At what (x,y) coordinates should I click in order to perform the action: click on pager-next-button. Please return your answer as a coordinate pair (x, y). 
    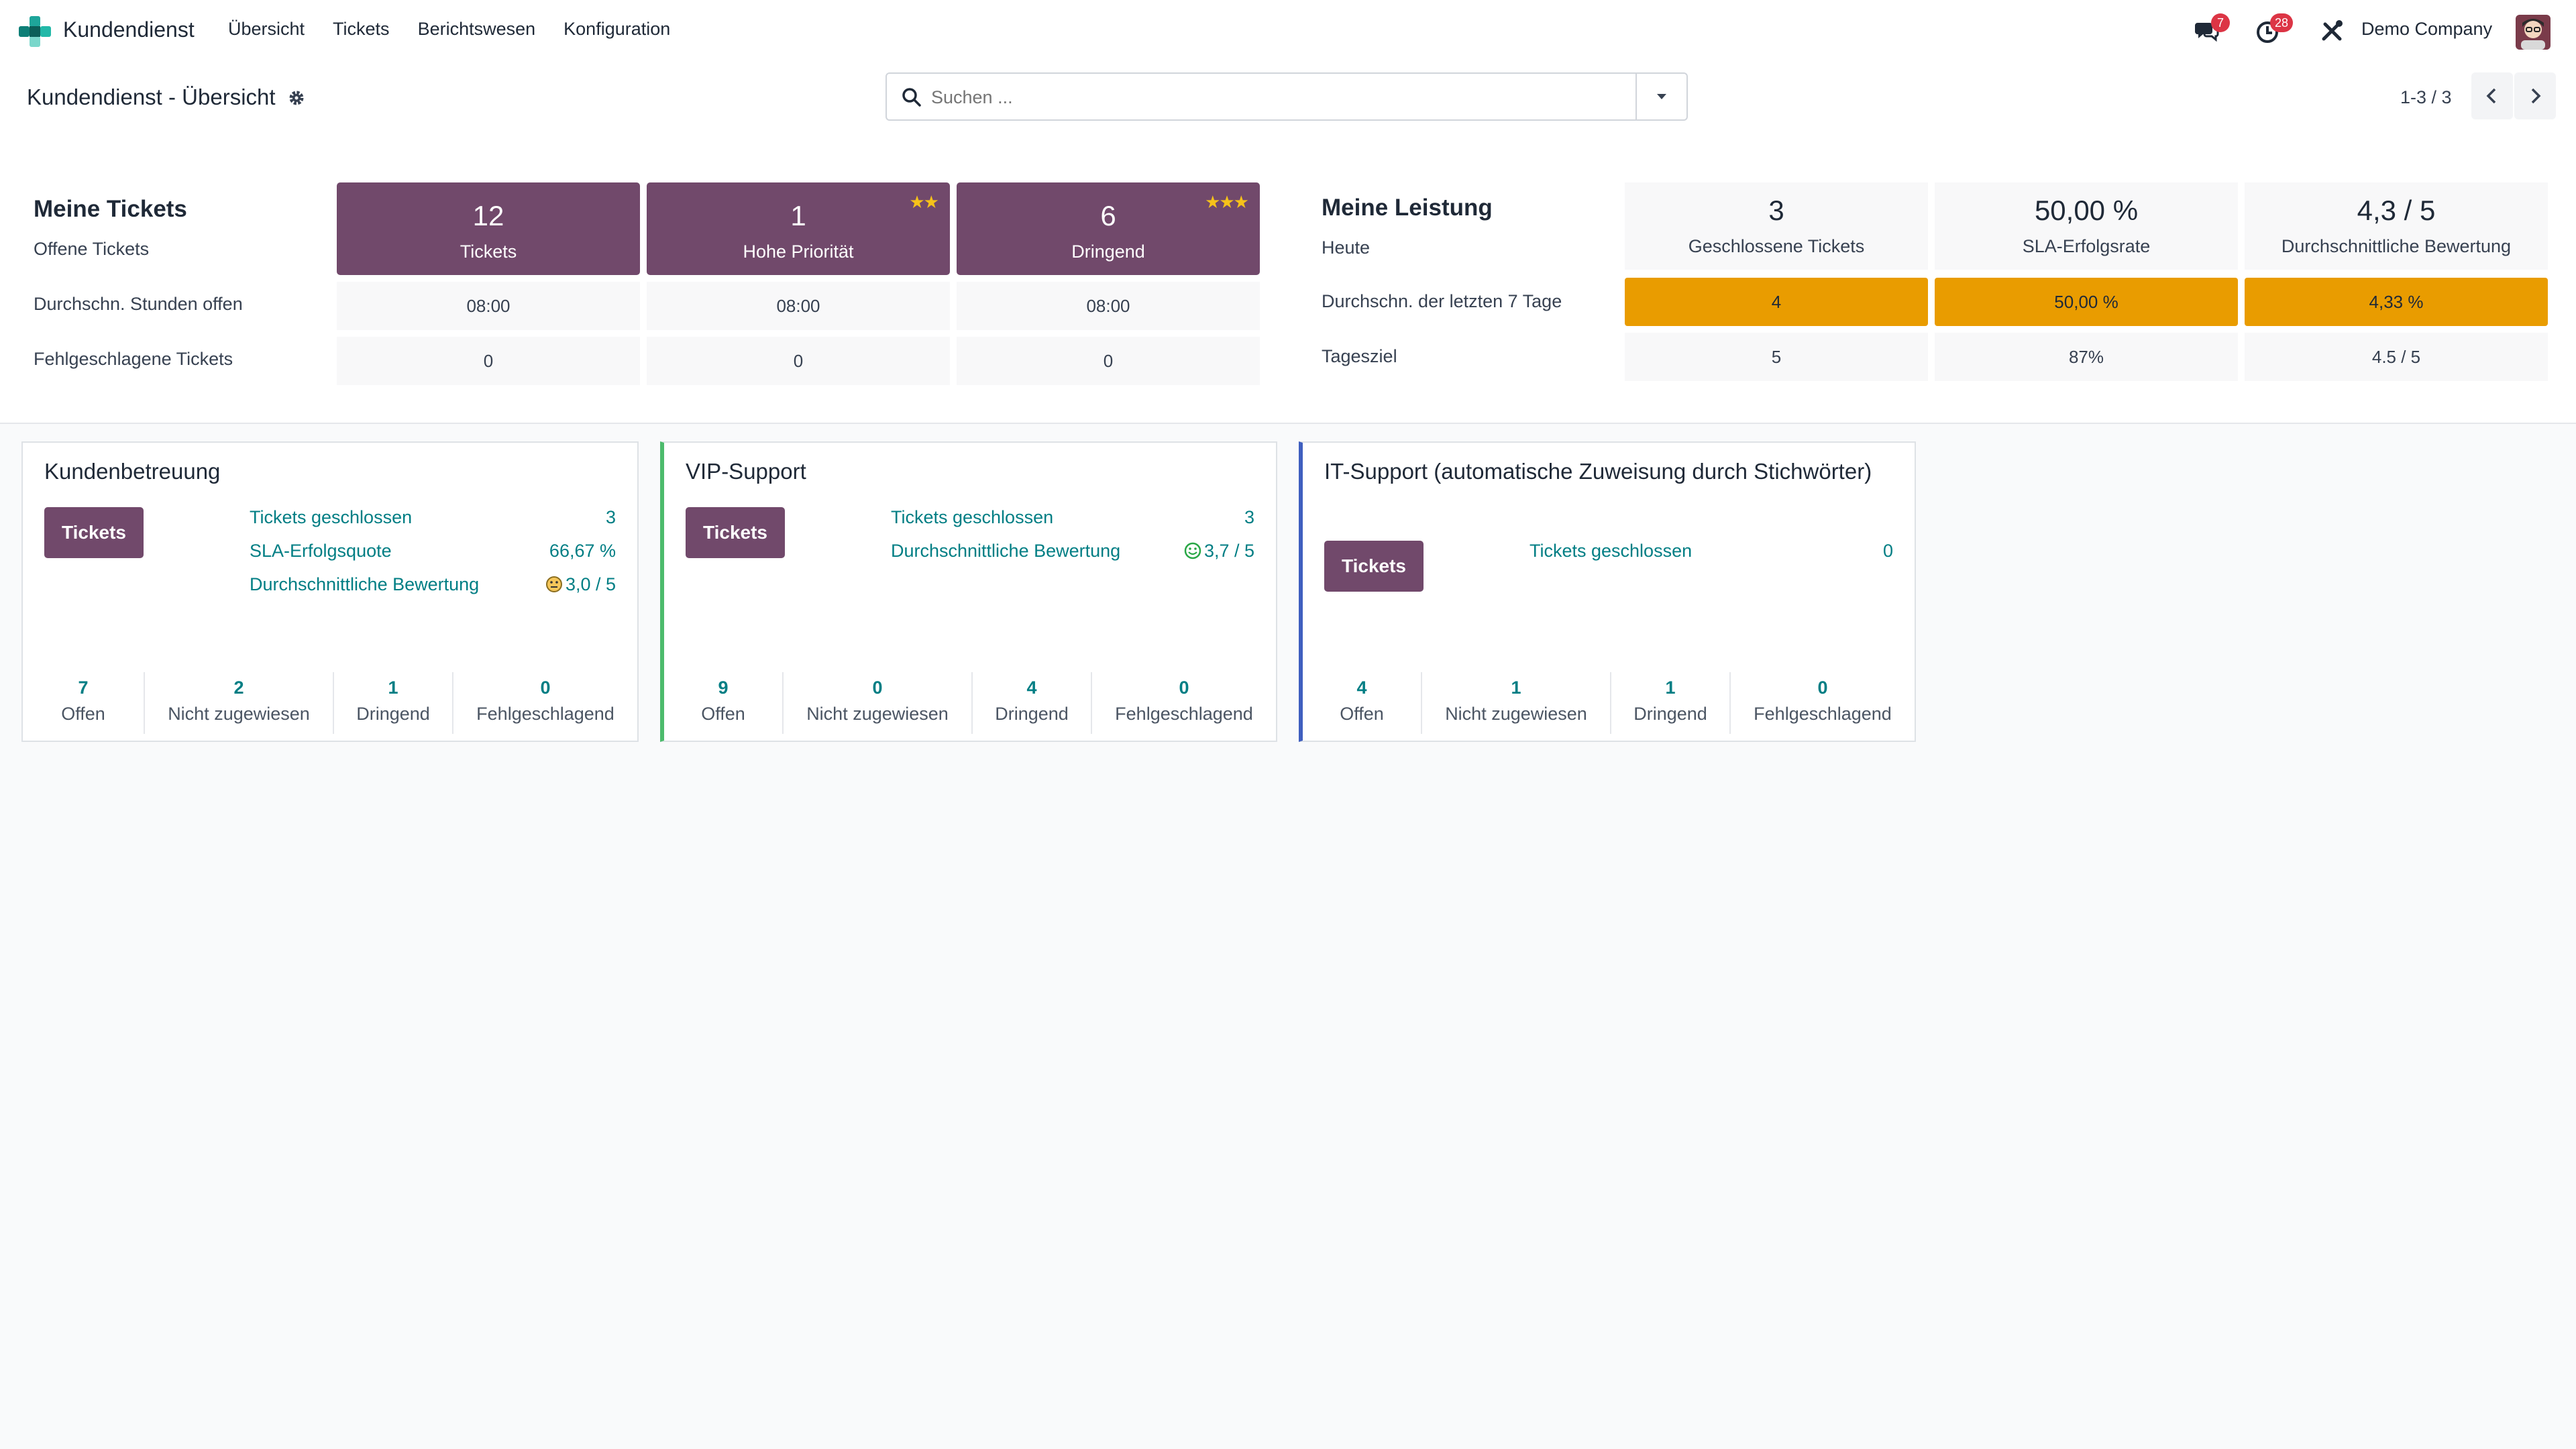
    Looking at the image, I should click on (2535, 95).